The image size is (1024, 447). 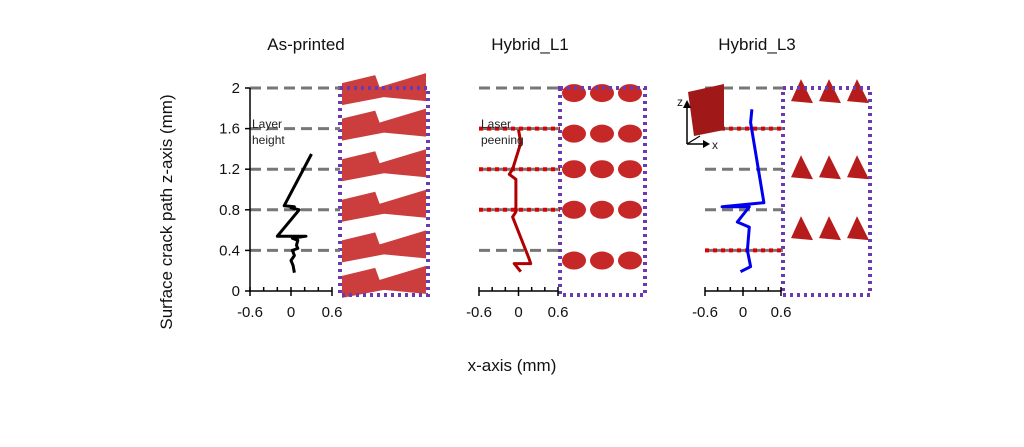 What do you see at coordinates (229, 169) in the screenshot?
I see `y-tick-label: 1.2` at bounding box center [229, 169].